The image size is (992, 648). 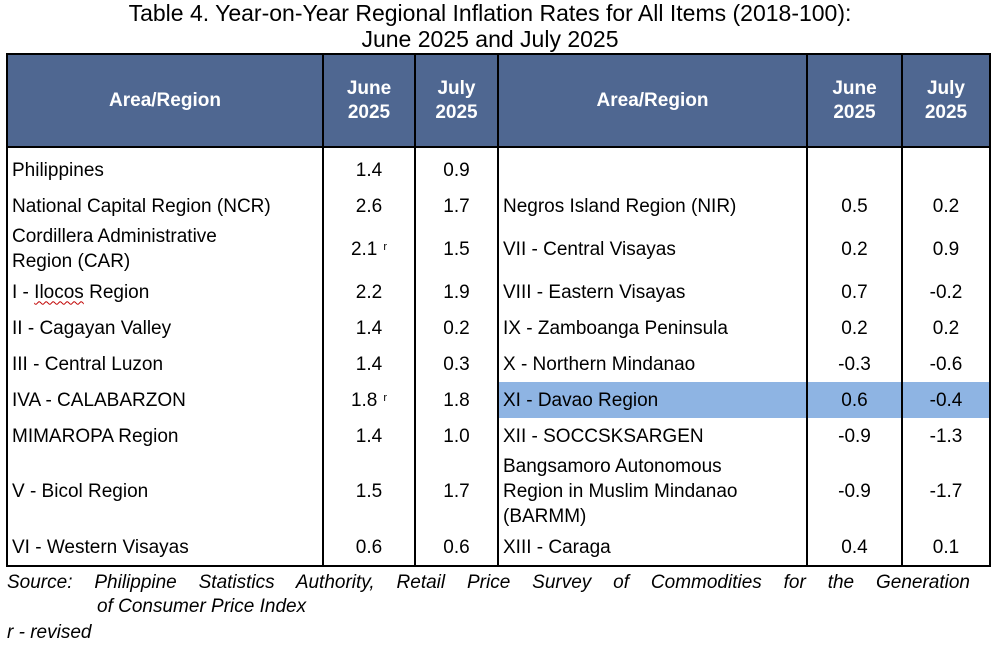 What do you see at coordinates (490, 39) in the screenshot?
I see `table-title-line2: June 2025 and July 2025` at bounding box center [490, 39].